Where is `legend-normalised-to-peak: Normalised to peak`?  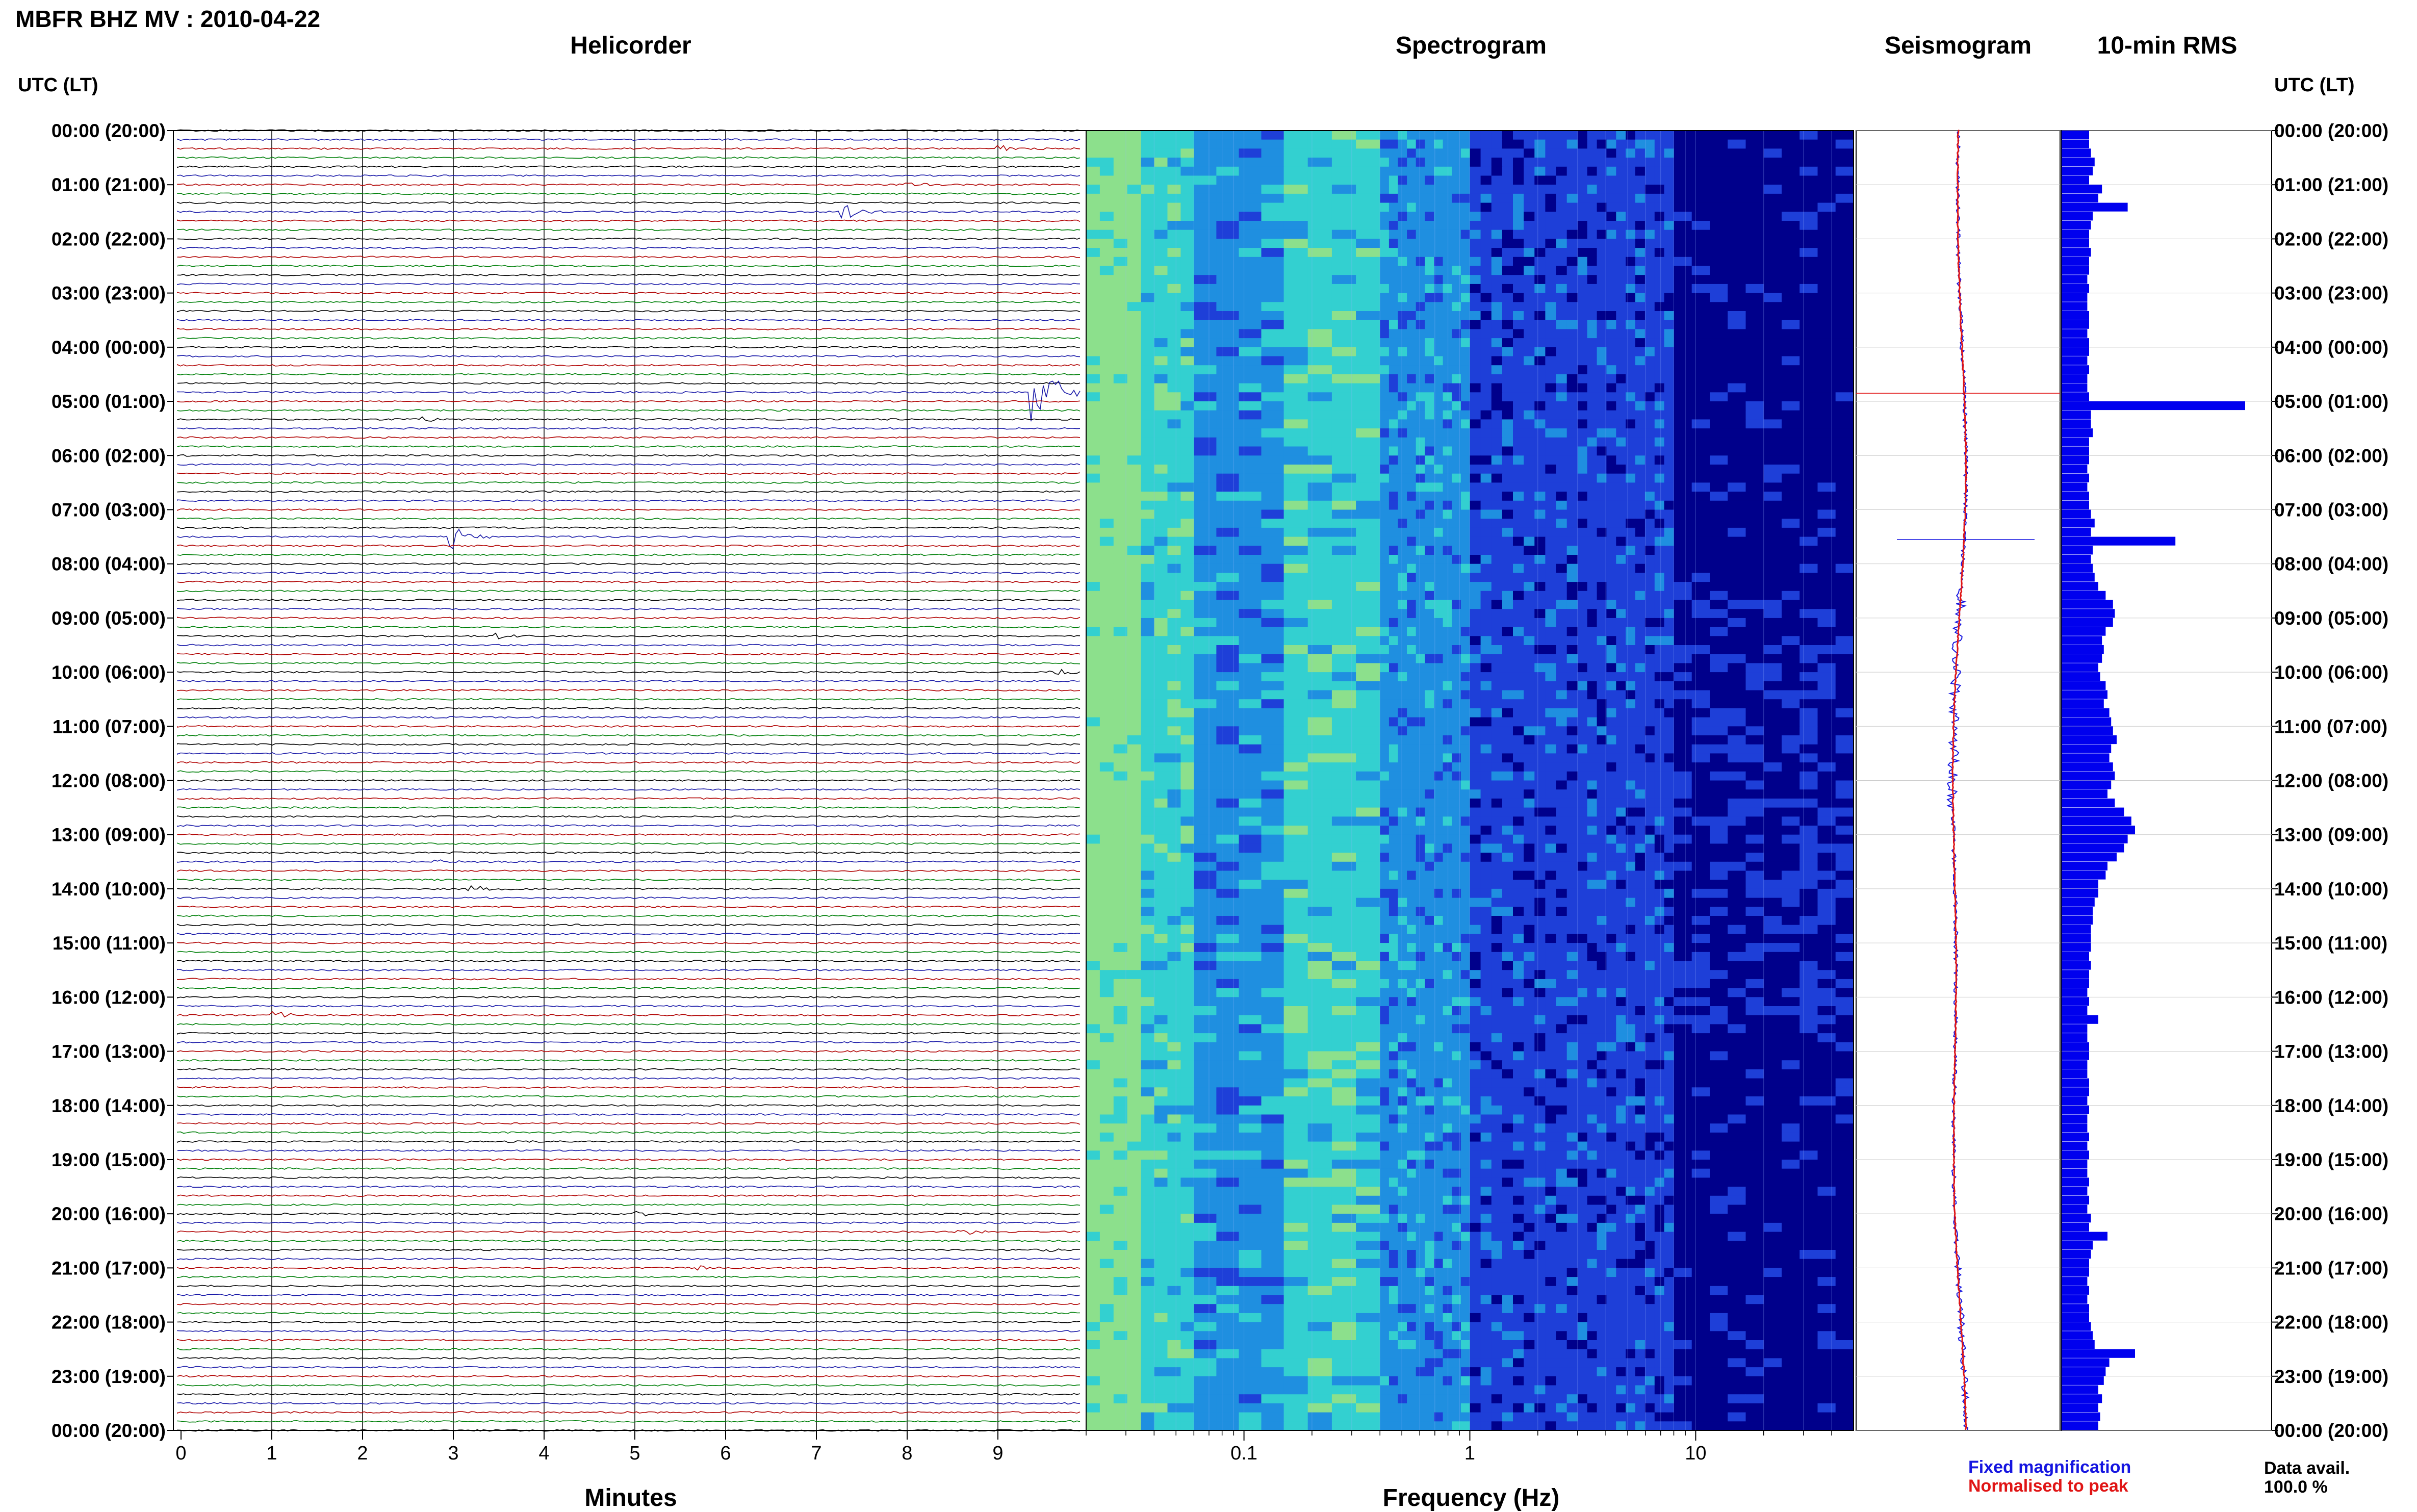 legend-normalised-to-peak: Normalised to peak is located at coordinates (2048, 1486).